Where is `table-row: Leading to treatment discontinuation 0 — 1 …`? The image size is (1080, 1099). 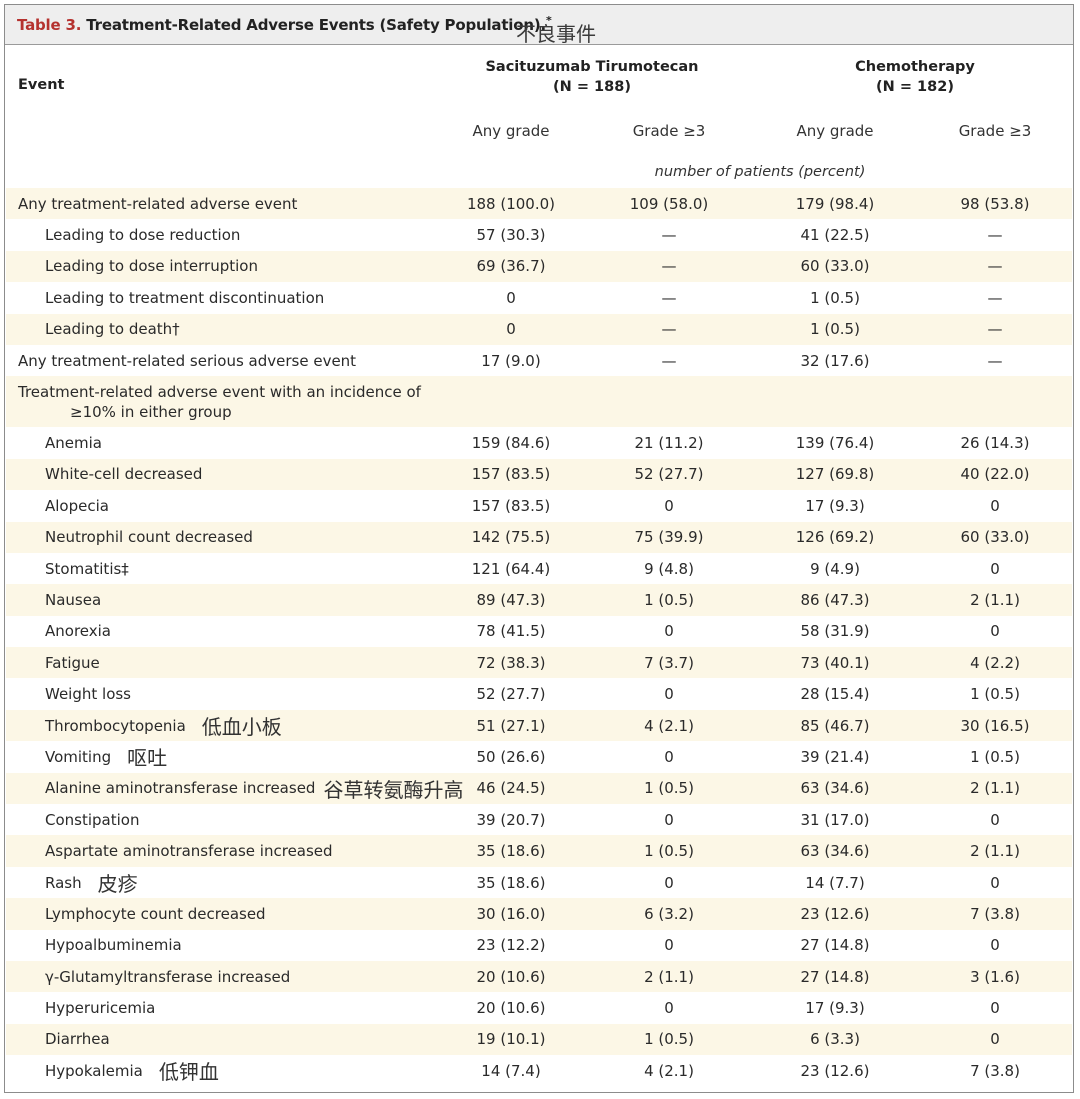 table-row: Leading to treatment discontinuation 0 — 1 … is located at coordinates (539, 297).